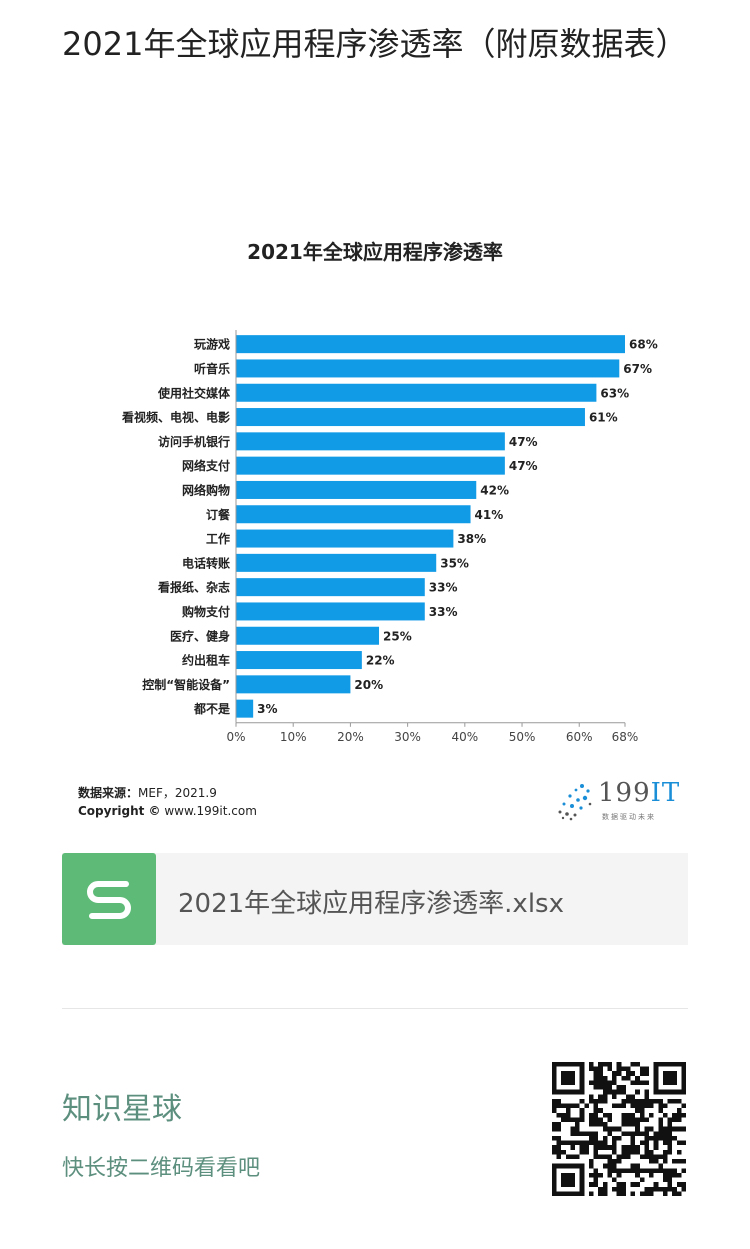 This screenshot has width=750, height=1249. Describe the element at coordinates (194, 587) in the screenshot. I see `category-label: 看报纸、杂志` at that location.